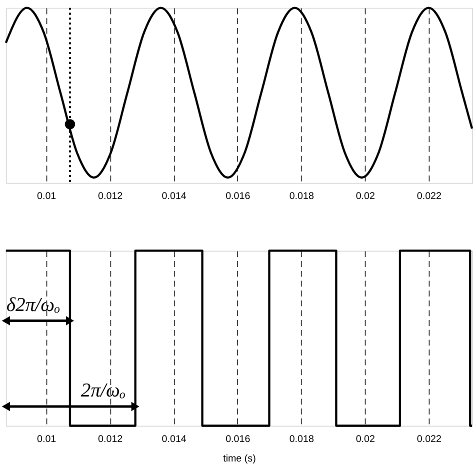 Image resolution: width=474 pixels, height=474 pixels. I want to click on annotation: δ2π/ωₒ, so click(33, 305).